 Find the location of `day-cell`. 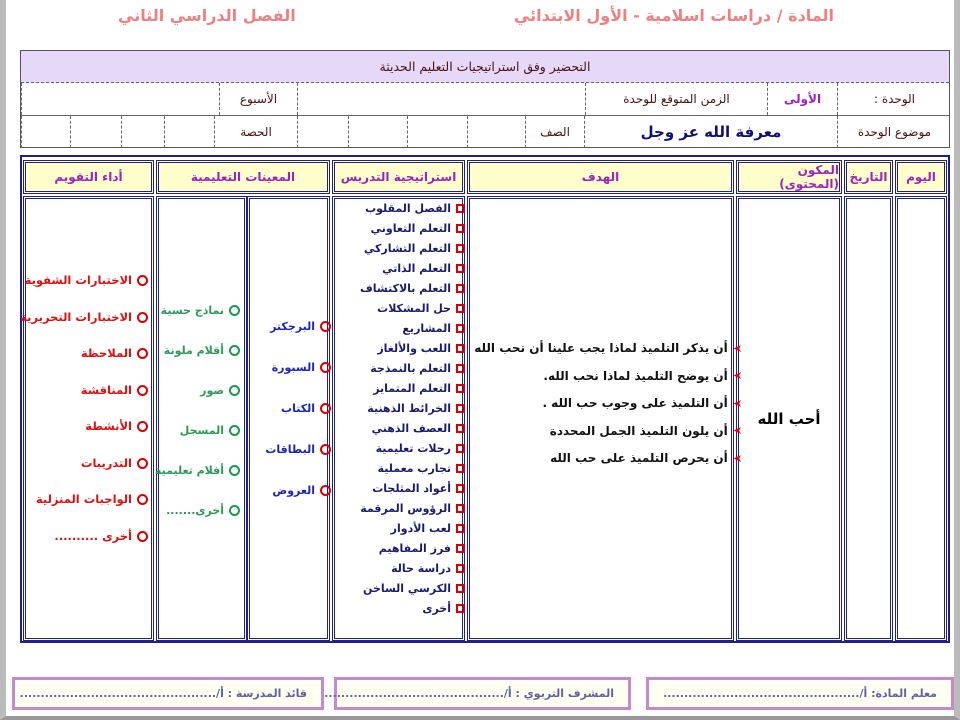

day-cell is located at coordinates (921, 418).